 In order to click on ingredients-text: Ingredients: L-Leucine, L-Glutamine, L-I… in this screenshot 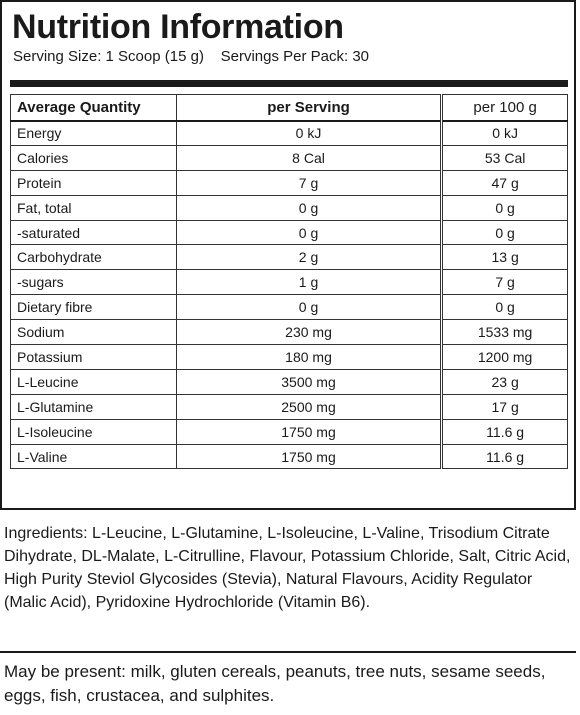, I will do `click(287, 568)`.